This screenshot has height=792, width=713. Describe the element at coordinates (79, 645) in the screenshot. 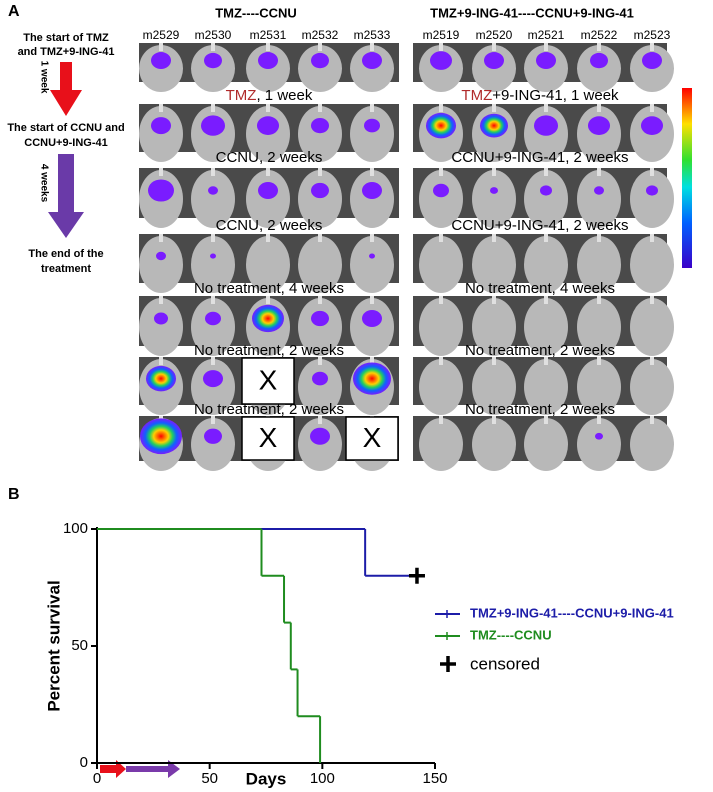

I see `y-tick-label: 50` at that location.